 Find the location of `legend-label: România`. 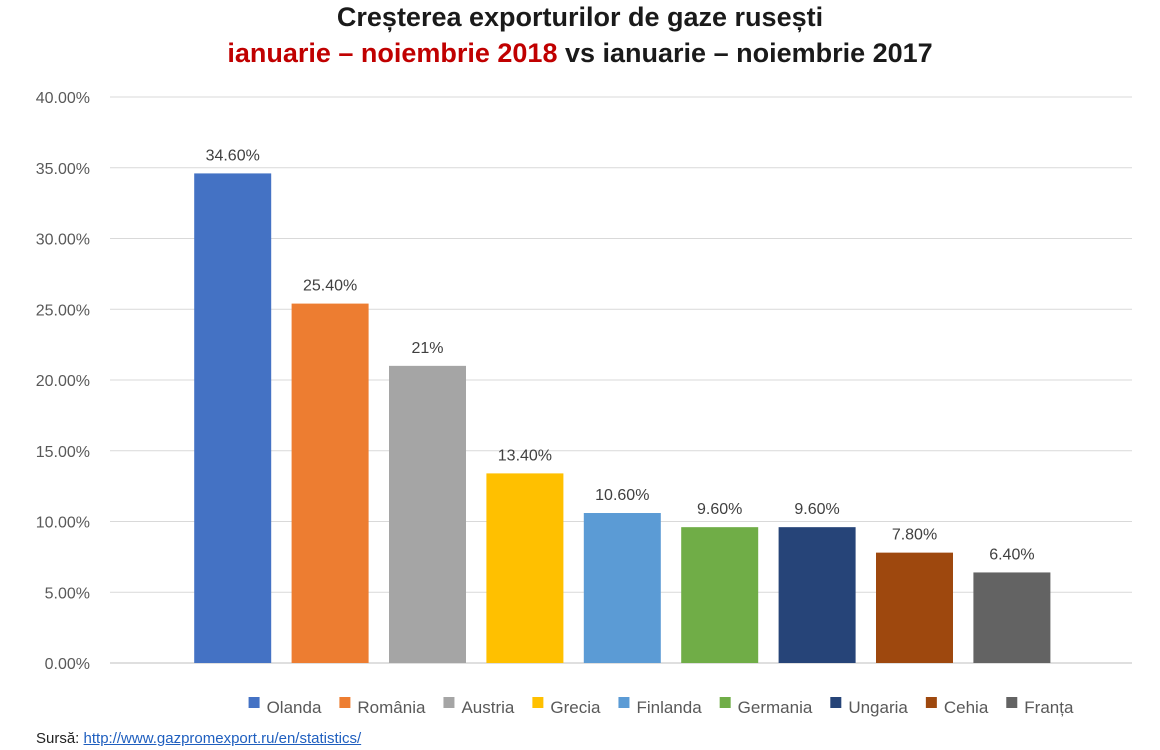

legend-label: România is located at coordinates (391, 707).